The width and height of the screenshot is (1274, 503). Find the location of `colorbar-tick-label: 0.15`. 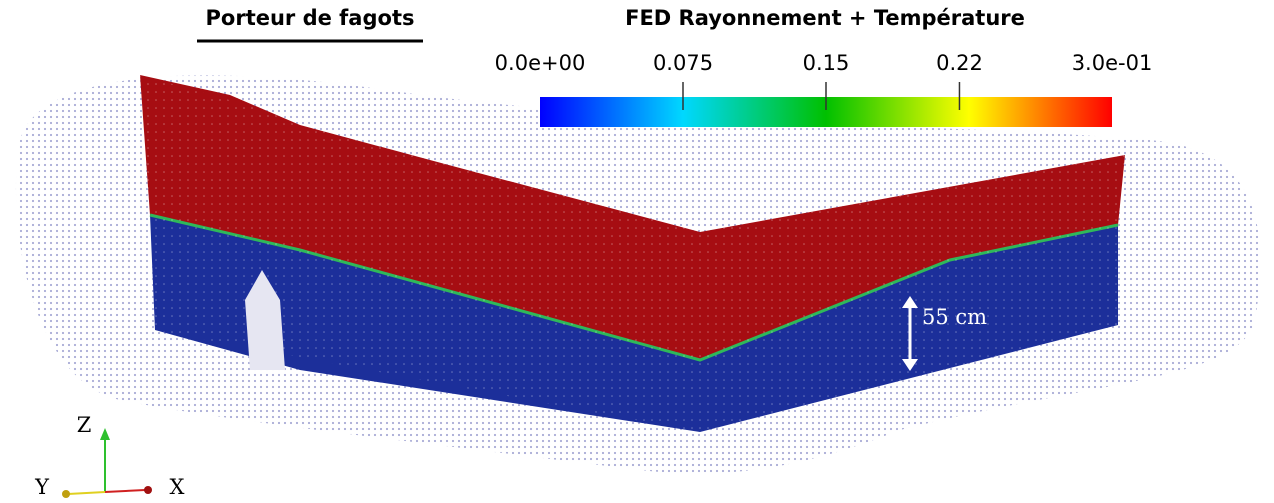

colorbar-tick-label: 0.15 is located at coordinates (826, 63).